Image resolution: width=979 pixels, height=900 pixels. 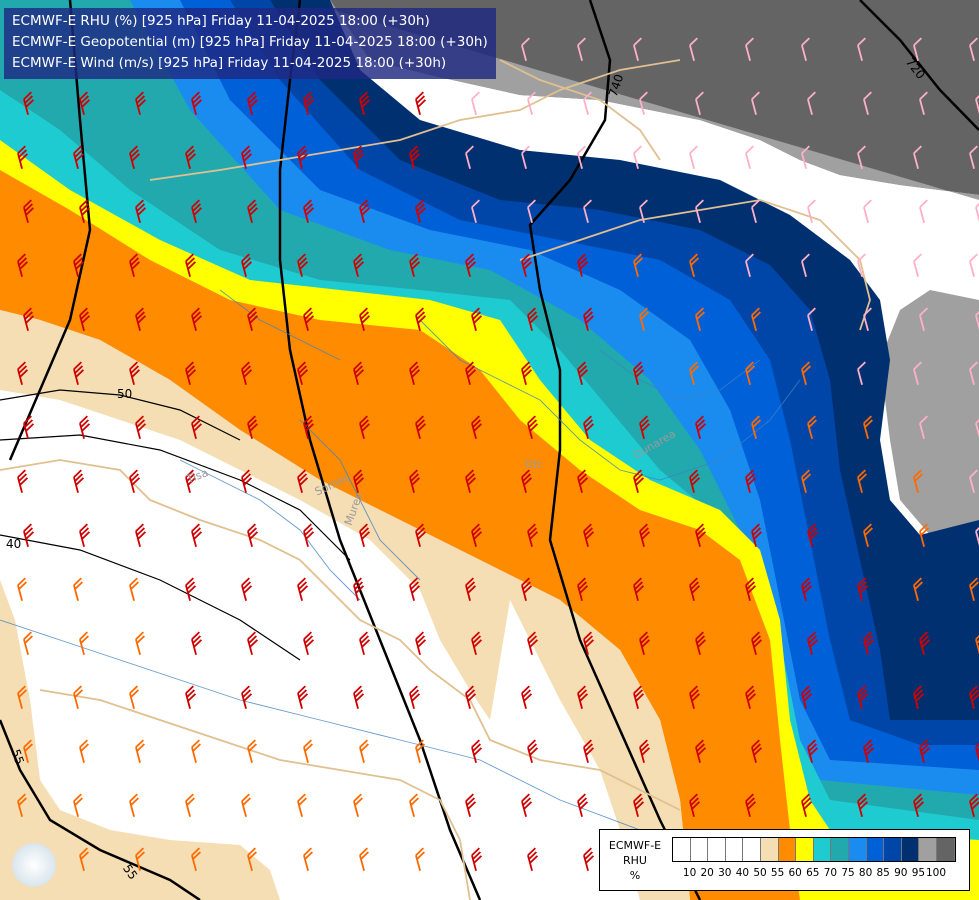 I want to click on contour-southwest, so click(x=100, y=809).